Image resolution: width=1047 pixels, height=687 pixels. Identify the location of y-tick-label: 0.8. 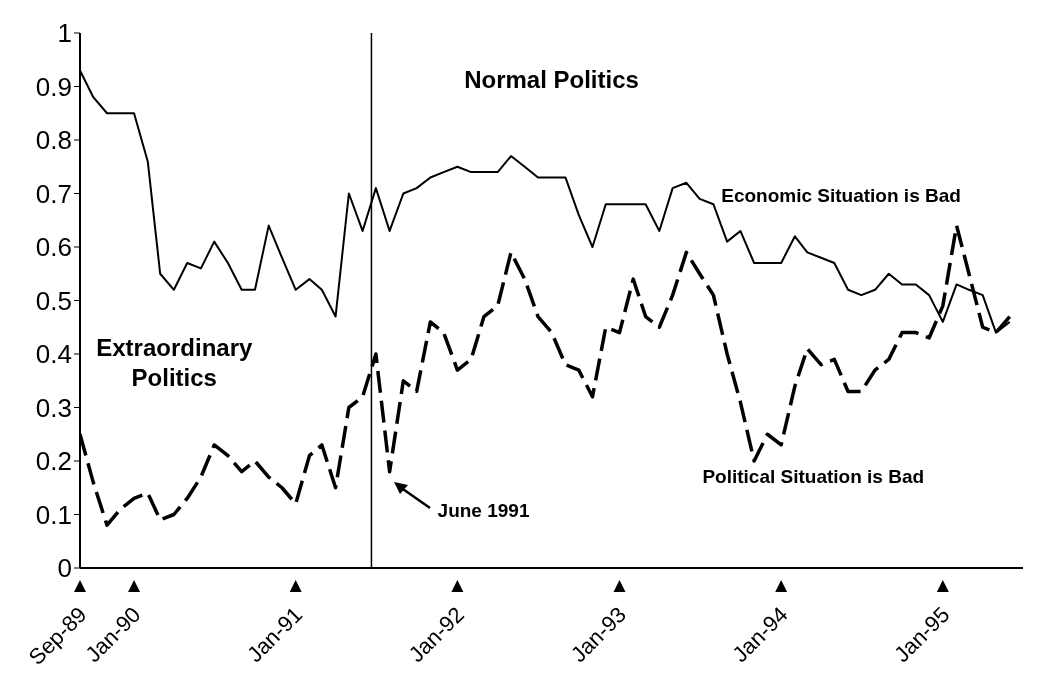
(53, 140).